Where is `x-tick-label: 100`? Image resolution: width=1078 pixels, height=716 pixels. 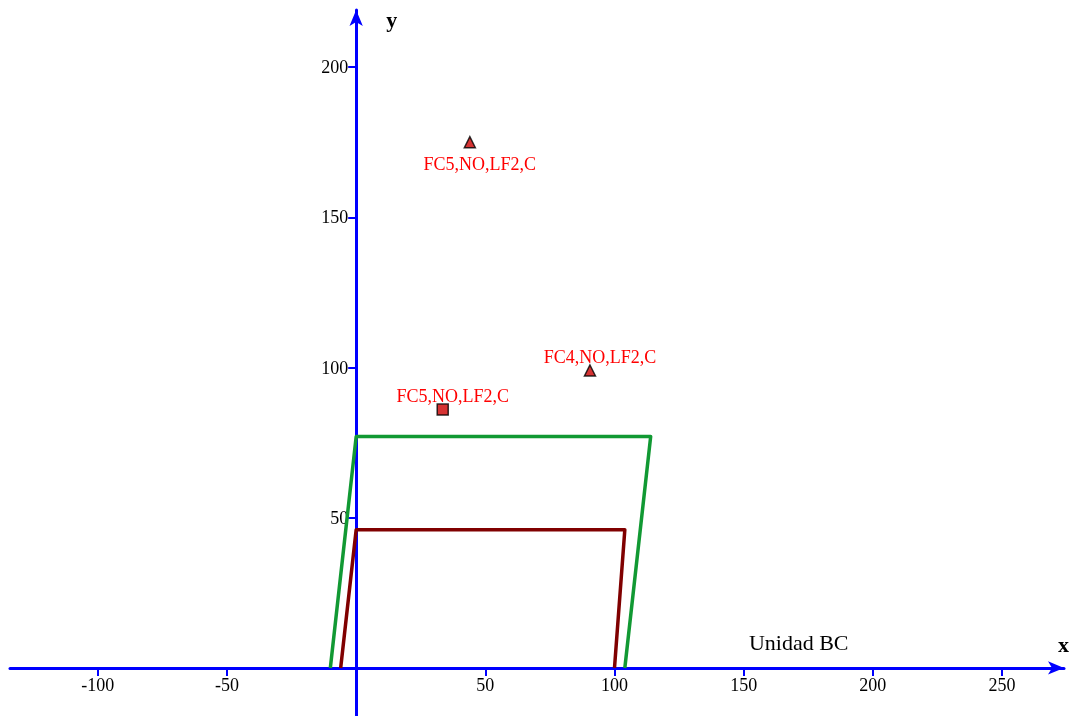
x-tick-label: 100 is located at coordinates (614, 684).